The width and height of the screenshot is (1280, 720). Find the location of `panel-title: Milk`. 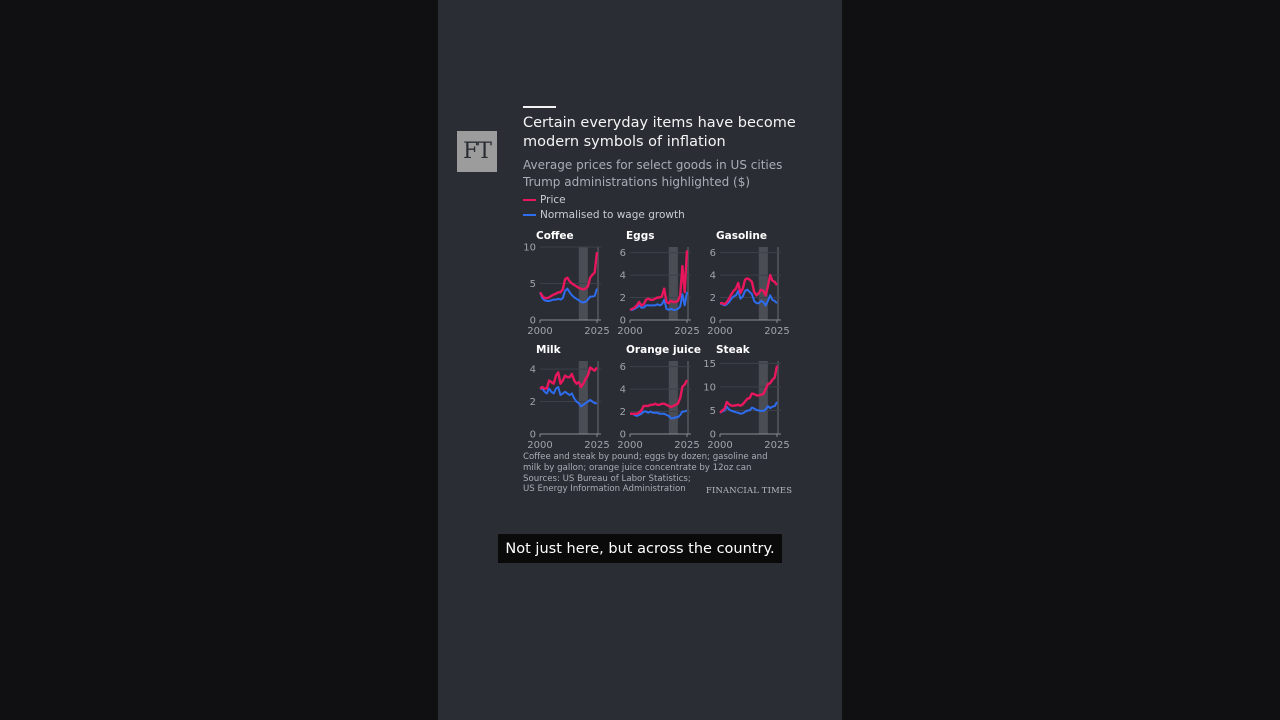

panel-title: Milk is located at coordinates (549, 350).